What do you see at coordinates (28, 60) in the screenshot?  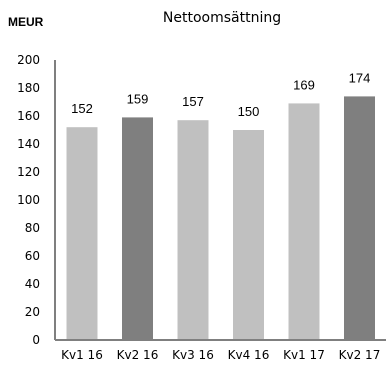 I see `y-tick-label: 200` at bounding box center [28, 60].